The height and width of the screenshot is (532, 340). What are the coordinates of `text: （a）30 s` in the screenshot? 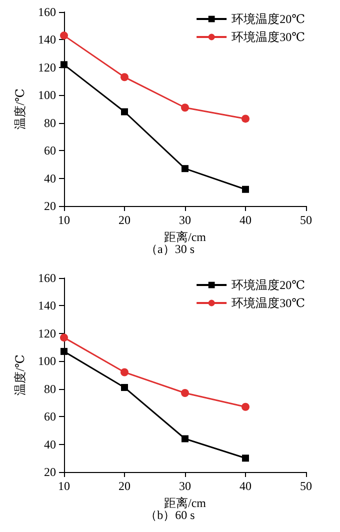 It's located at (170, 249).